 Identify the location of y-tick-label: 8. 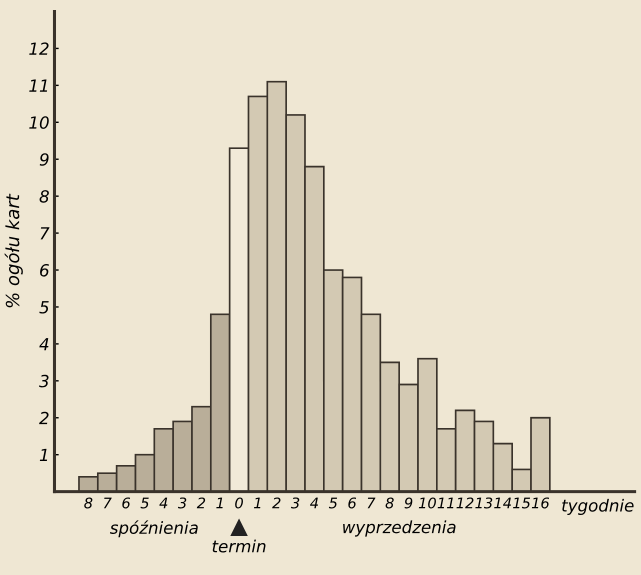
(44, 196).